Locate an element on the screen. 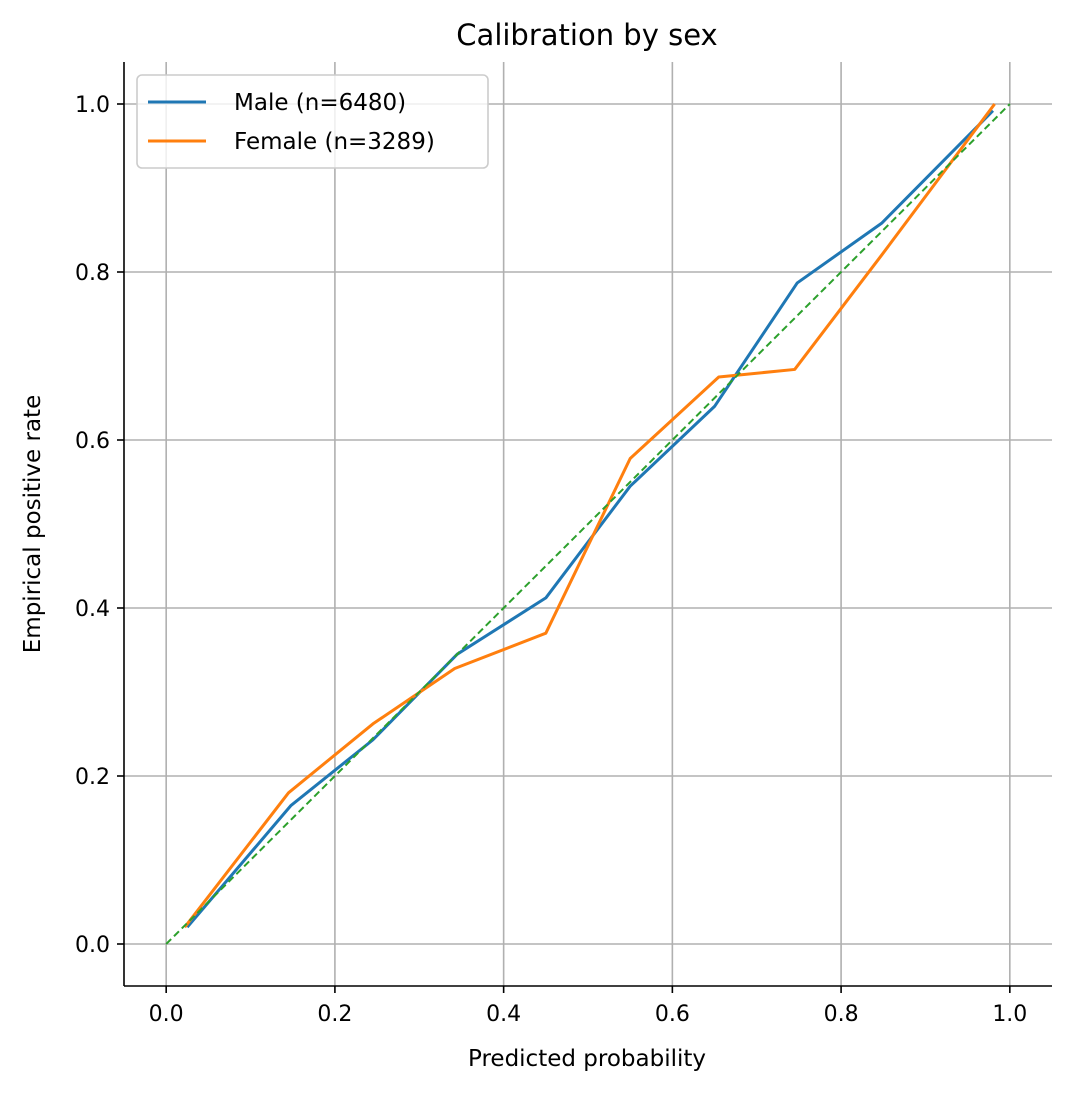 The height and width of the screenshot is (1093, 1072). x-axis-label: Predicted probability is located at coordinates (587, 1059).